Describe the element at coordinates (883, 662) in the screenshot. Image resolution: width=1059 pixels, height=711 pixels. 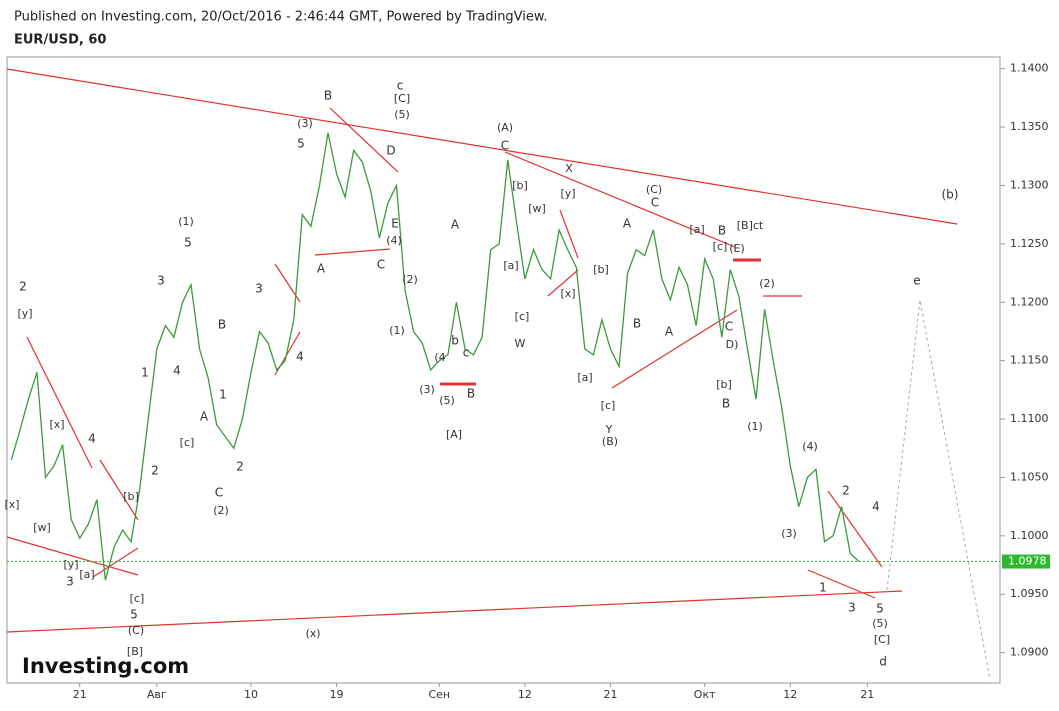
I see `wave-label: d` at that location.